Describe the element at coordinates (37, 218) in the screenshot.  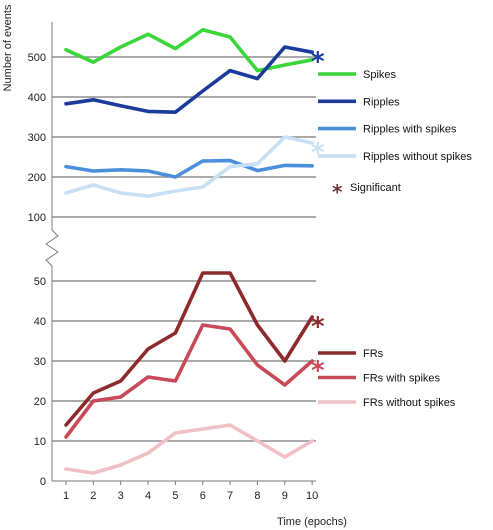
I see `top-y-tick-100: 100` at that location.